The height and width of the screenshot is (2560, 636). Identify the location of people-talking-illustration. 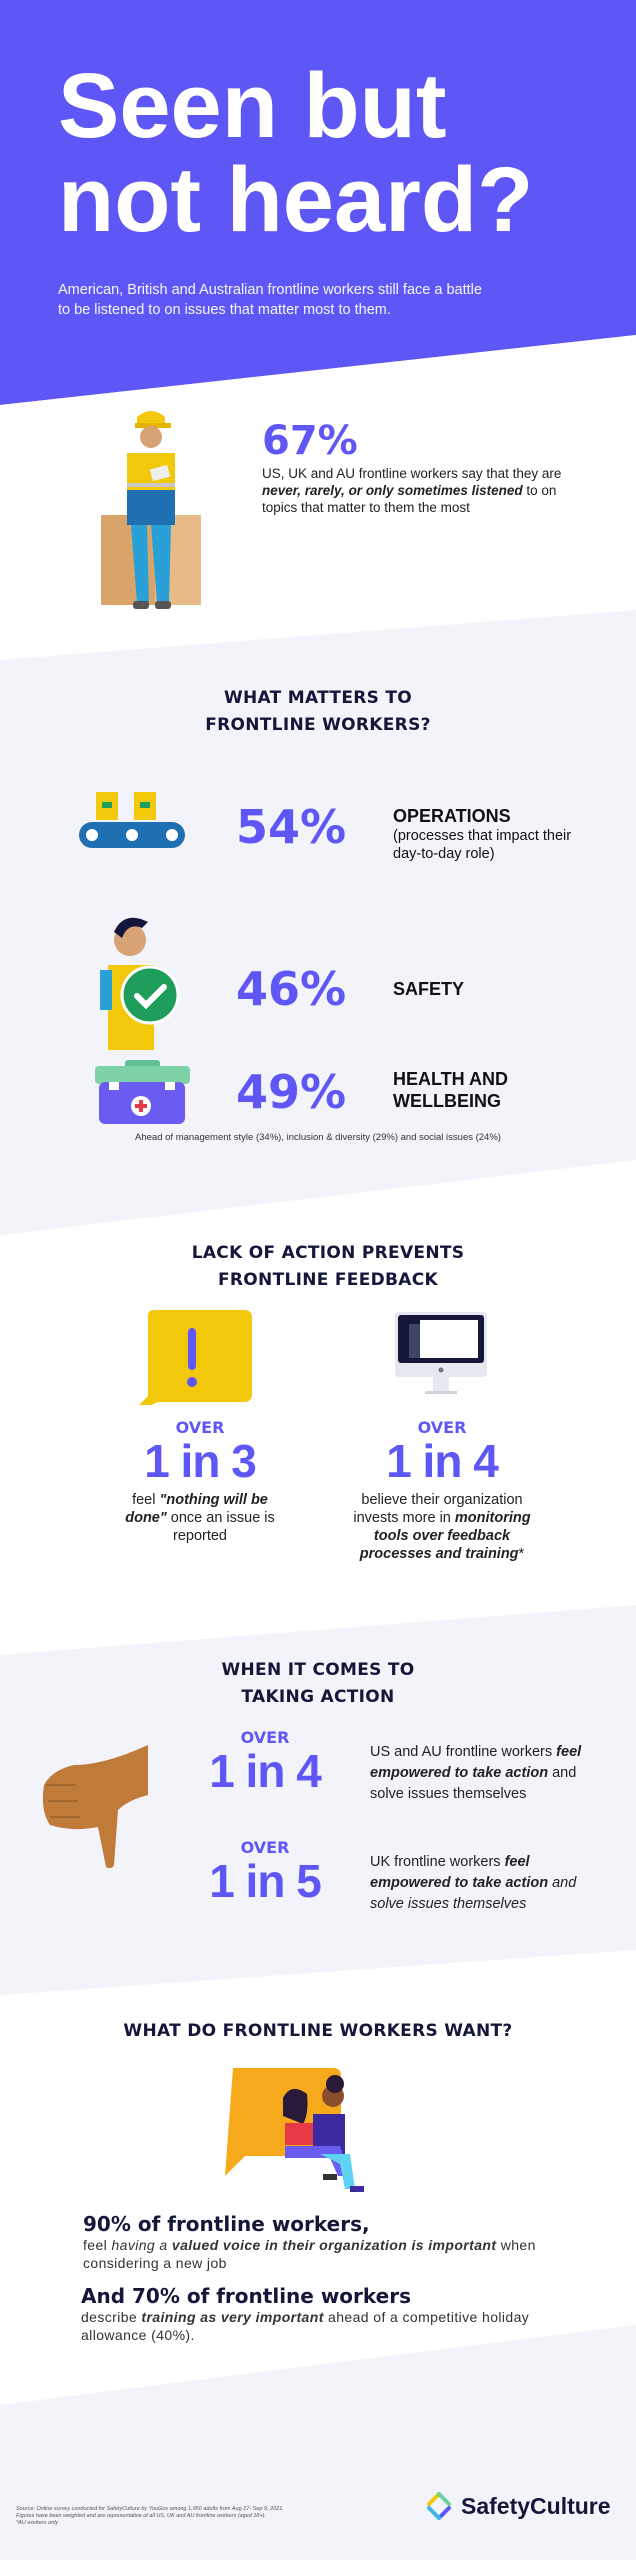
(294, 2130).